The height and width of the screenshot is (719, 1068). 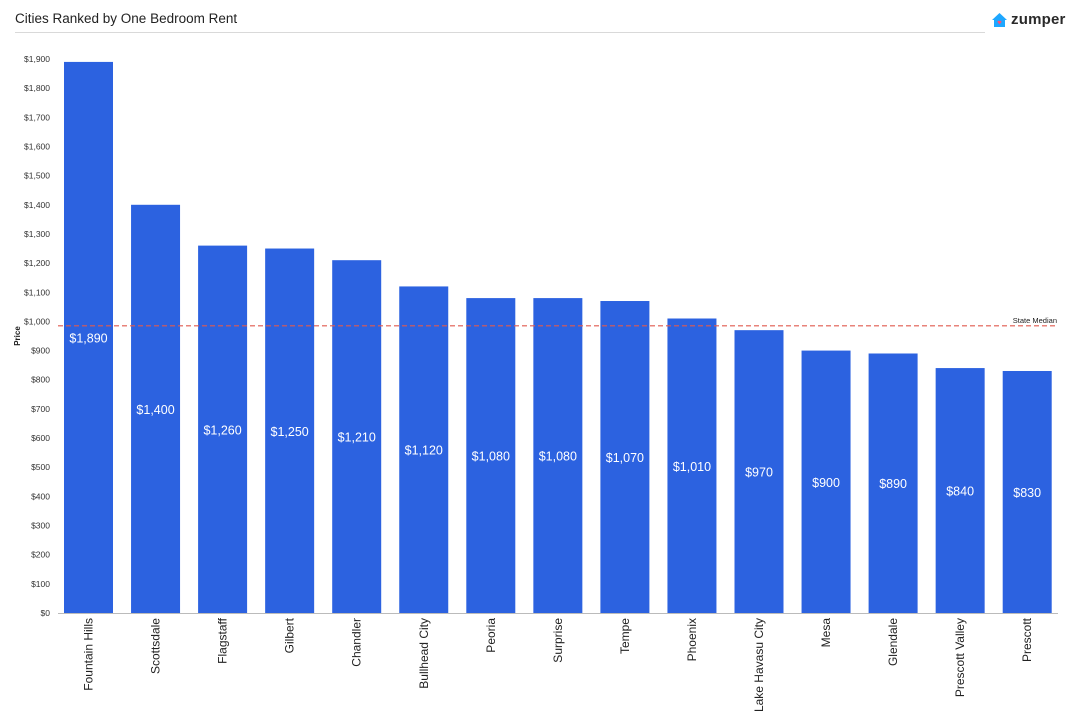 I want to click on x-tick-label: Flagstaff, so click(x=223, y=640).